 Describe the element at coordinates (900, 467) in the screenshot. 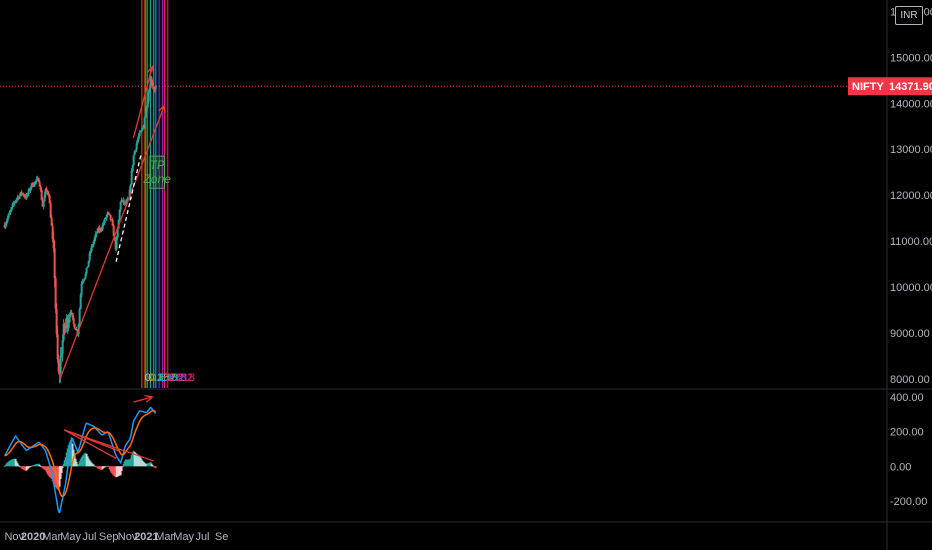

I see `macd-tick-label: 0.00` at that location.